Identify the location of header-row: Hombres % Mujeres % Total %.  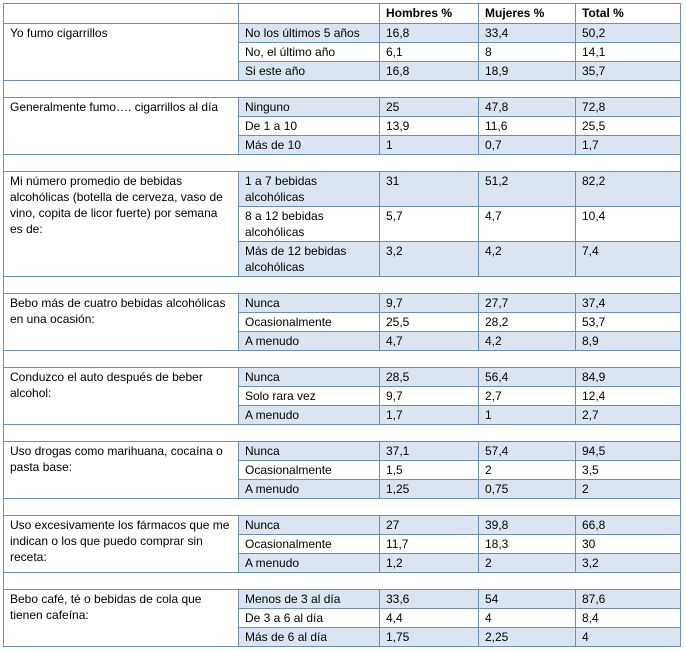
(342, 13).